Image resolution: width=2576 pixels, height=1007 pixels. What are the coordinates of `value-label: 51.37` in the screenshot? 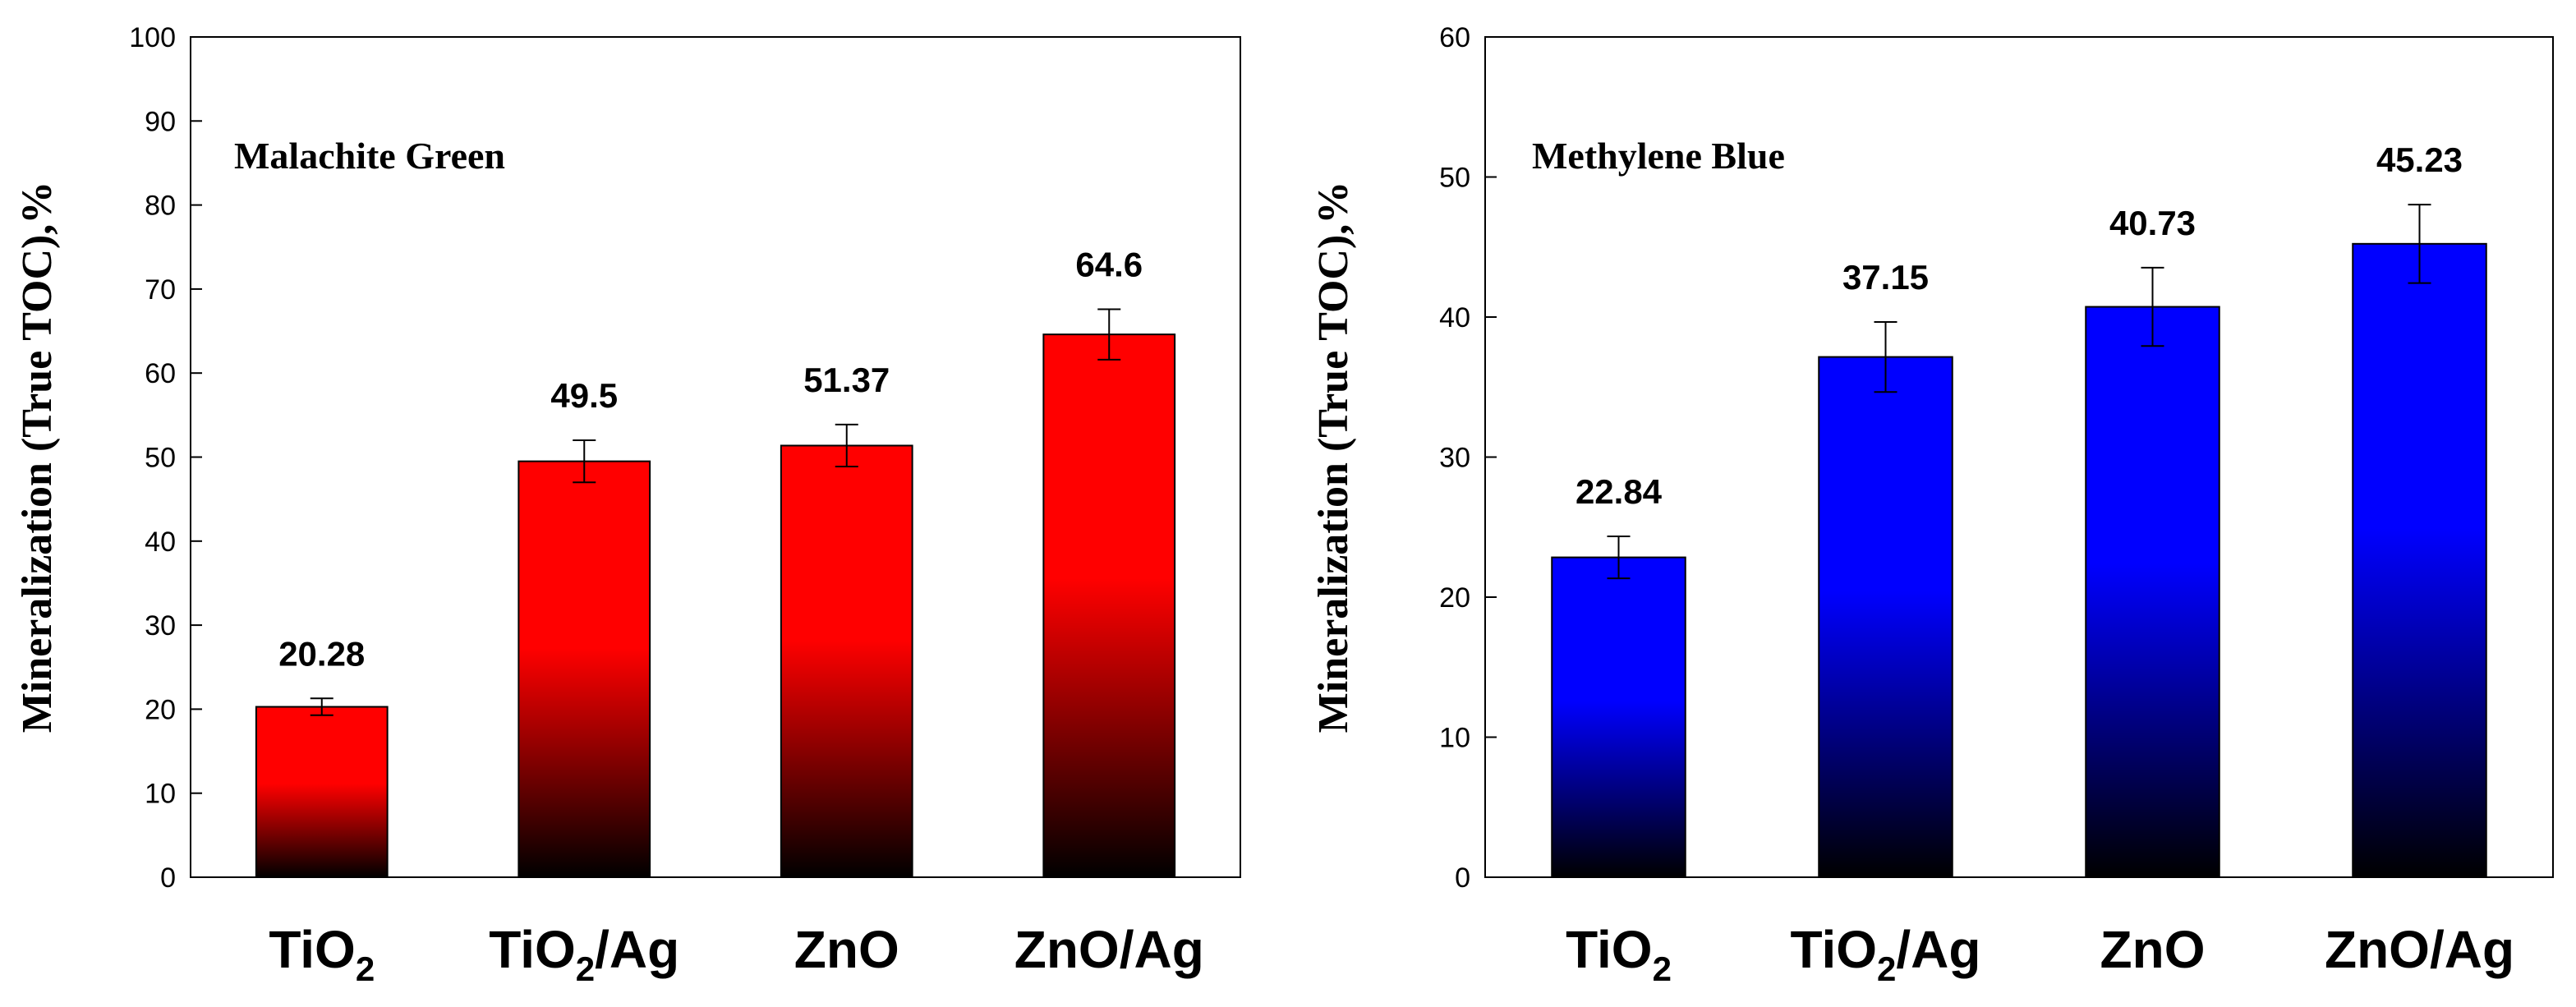 It's located at (846, 380).